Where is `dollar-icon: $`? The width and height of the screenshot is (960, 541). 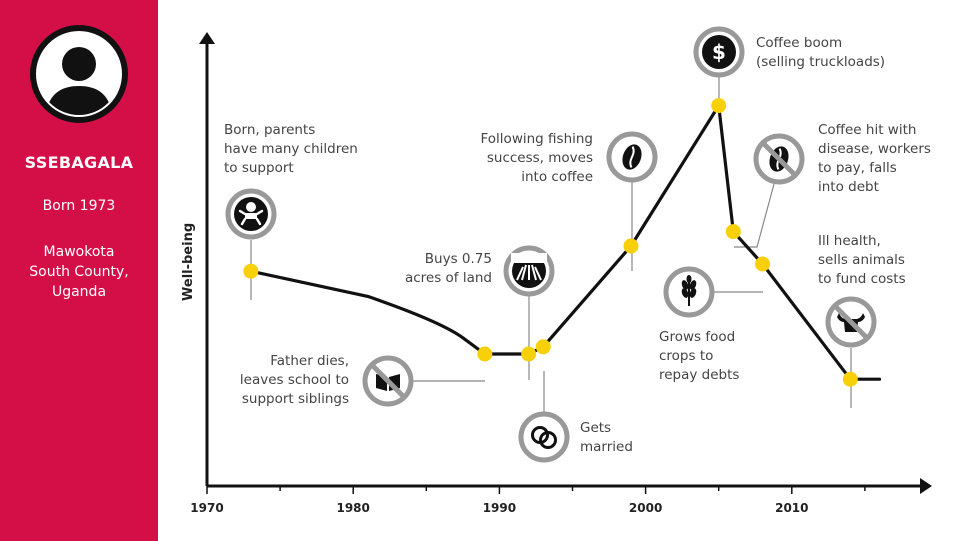 dollar-icon: $ is located at coordinates (719, 52).